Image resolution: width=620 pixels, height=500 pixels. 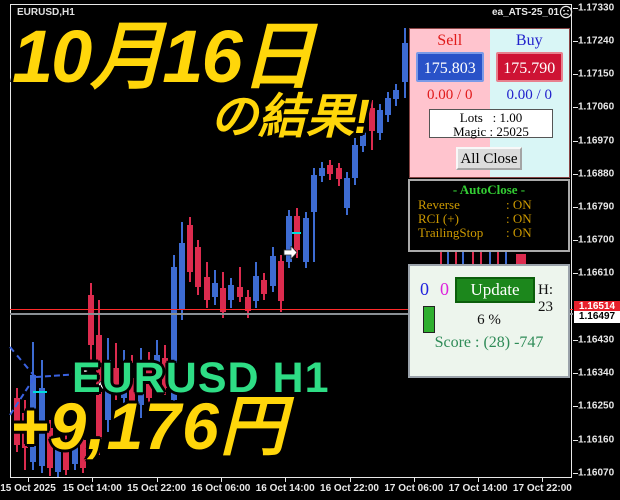 What do you see at coordinates (429, 319) in the screenshot?
I see `progress-bar` at bounding box center [429, 319].